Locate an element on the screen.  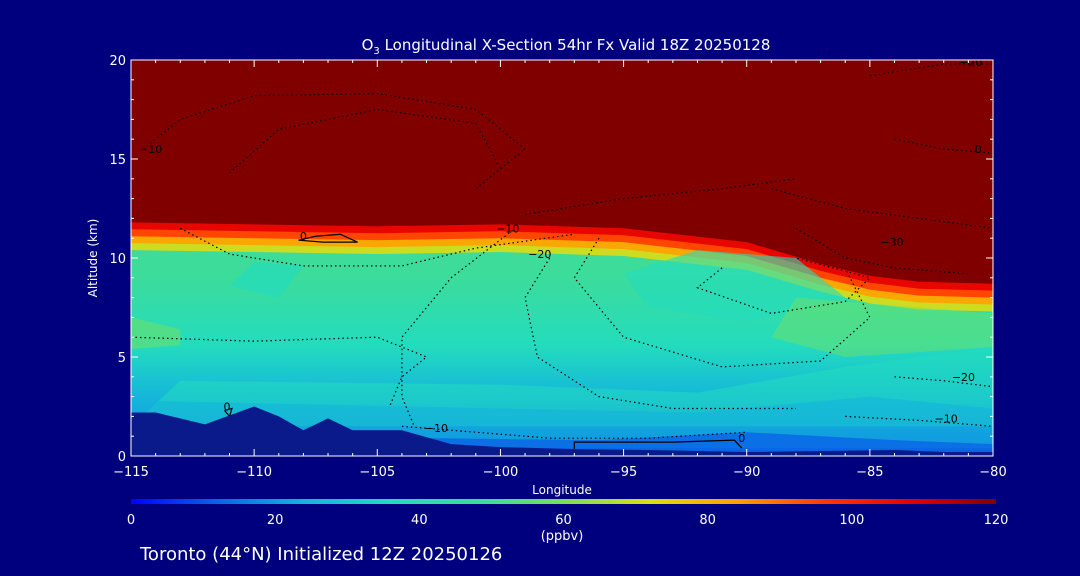
colorbar-ticks: 0 20 40 60 80 100 120 is located at coordinates (568, 520).